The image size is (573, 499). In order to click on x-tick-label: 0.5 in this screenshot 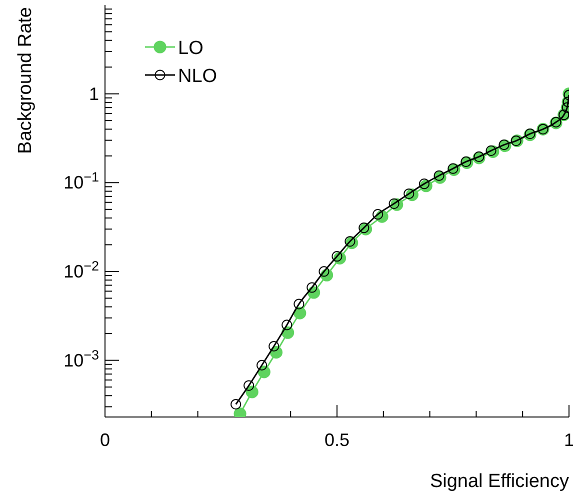, I will do `click(337, 440)`.